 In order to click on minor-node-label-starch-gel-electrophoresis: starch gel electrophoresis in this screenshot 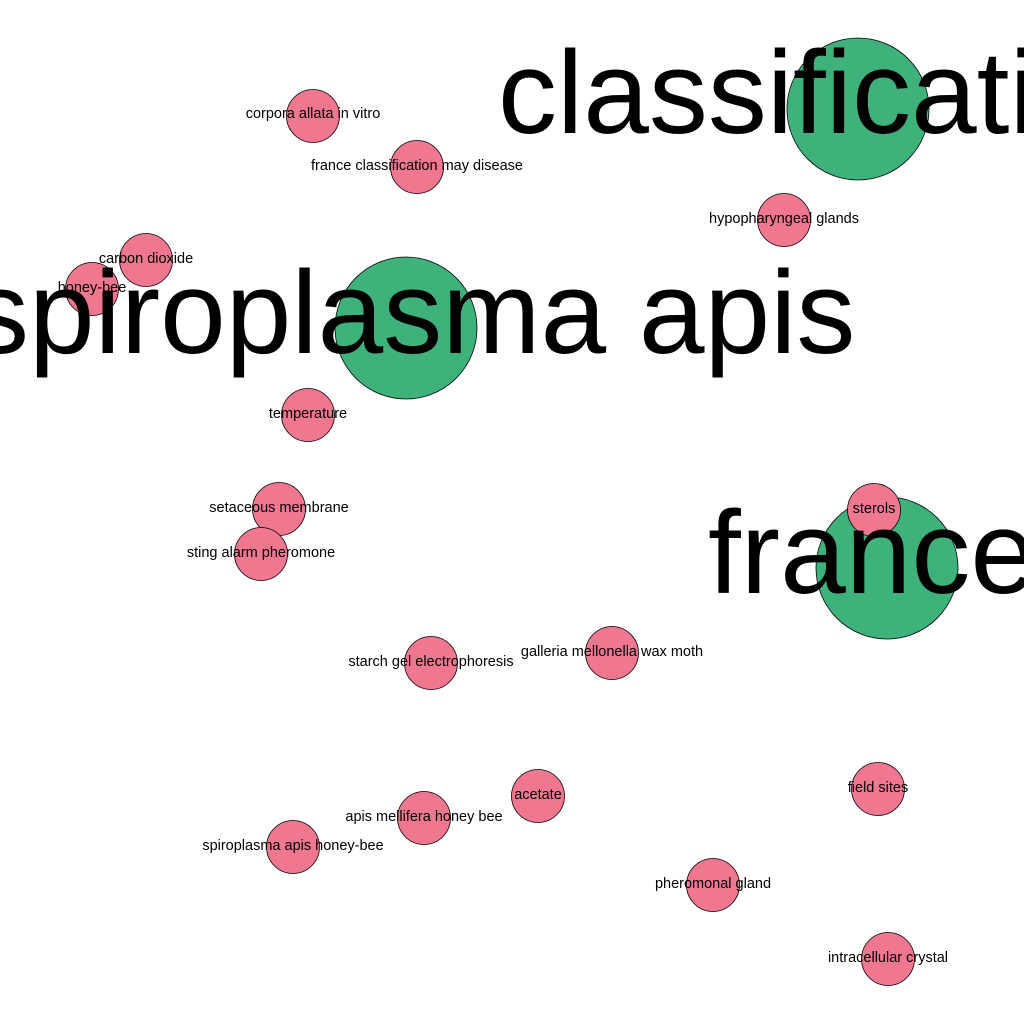, I will do `click(430, 662)`.